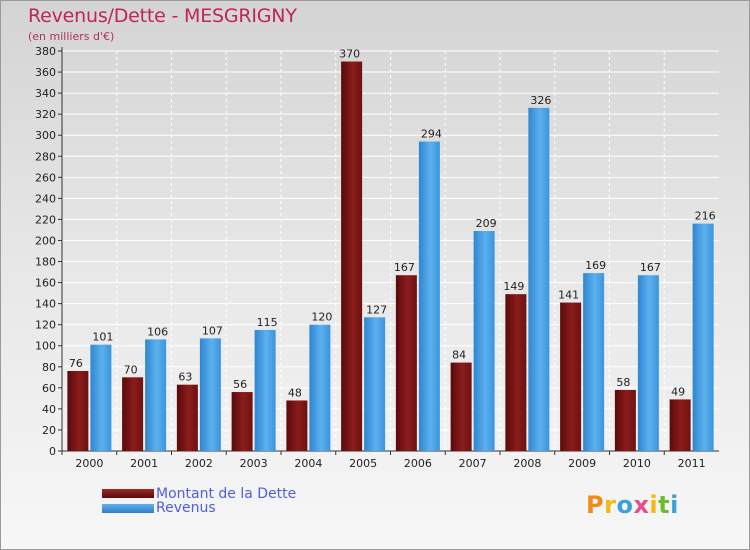 This screenshot has height=550, width=750. What do you see at coordinates (459, 355) in the screenshot?
I see `data-label-debt-2007: 84` at bounding box center [459, 355].